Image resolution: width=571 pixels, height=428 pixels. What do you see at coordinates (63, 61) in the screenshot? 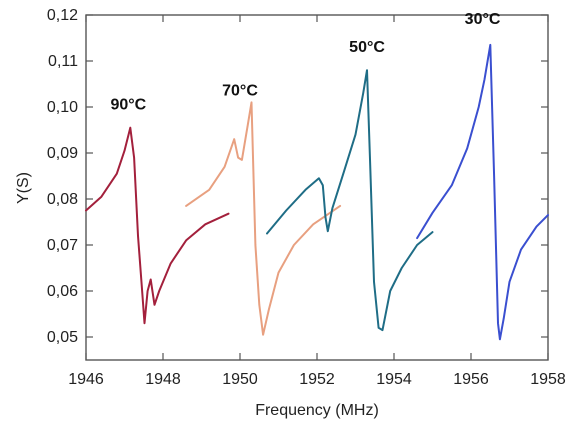
I see `y-tick-label: 0,11` at bounding box center [63, 61].